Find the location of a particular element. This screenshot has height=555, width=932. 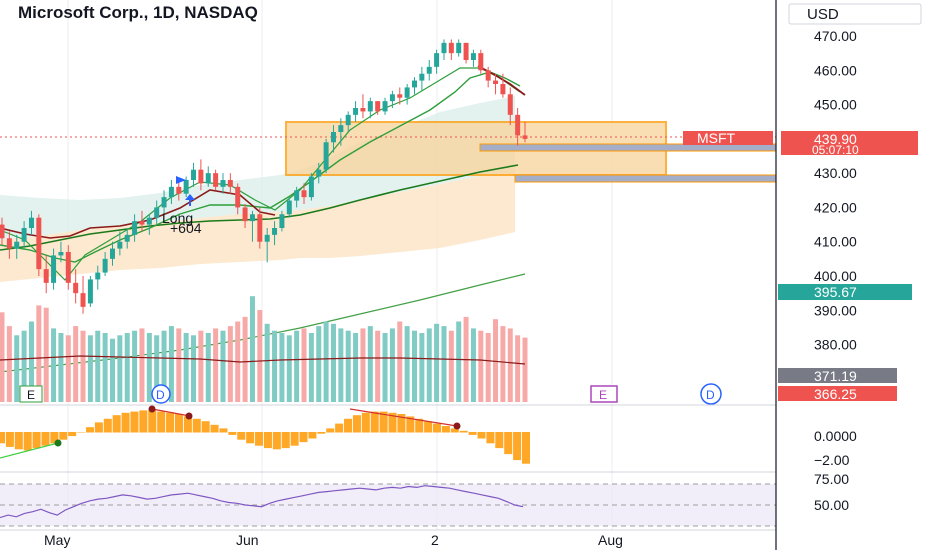

event-marker-dividend-1: D is located at coordinates (161, 394).